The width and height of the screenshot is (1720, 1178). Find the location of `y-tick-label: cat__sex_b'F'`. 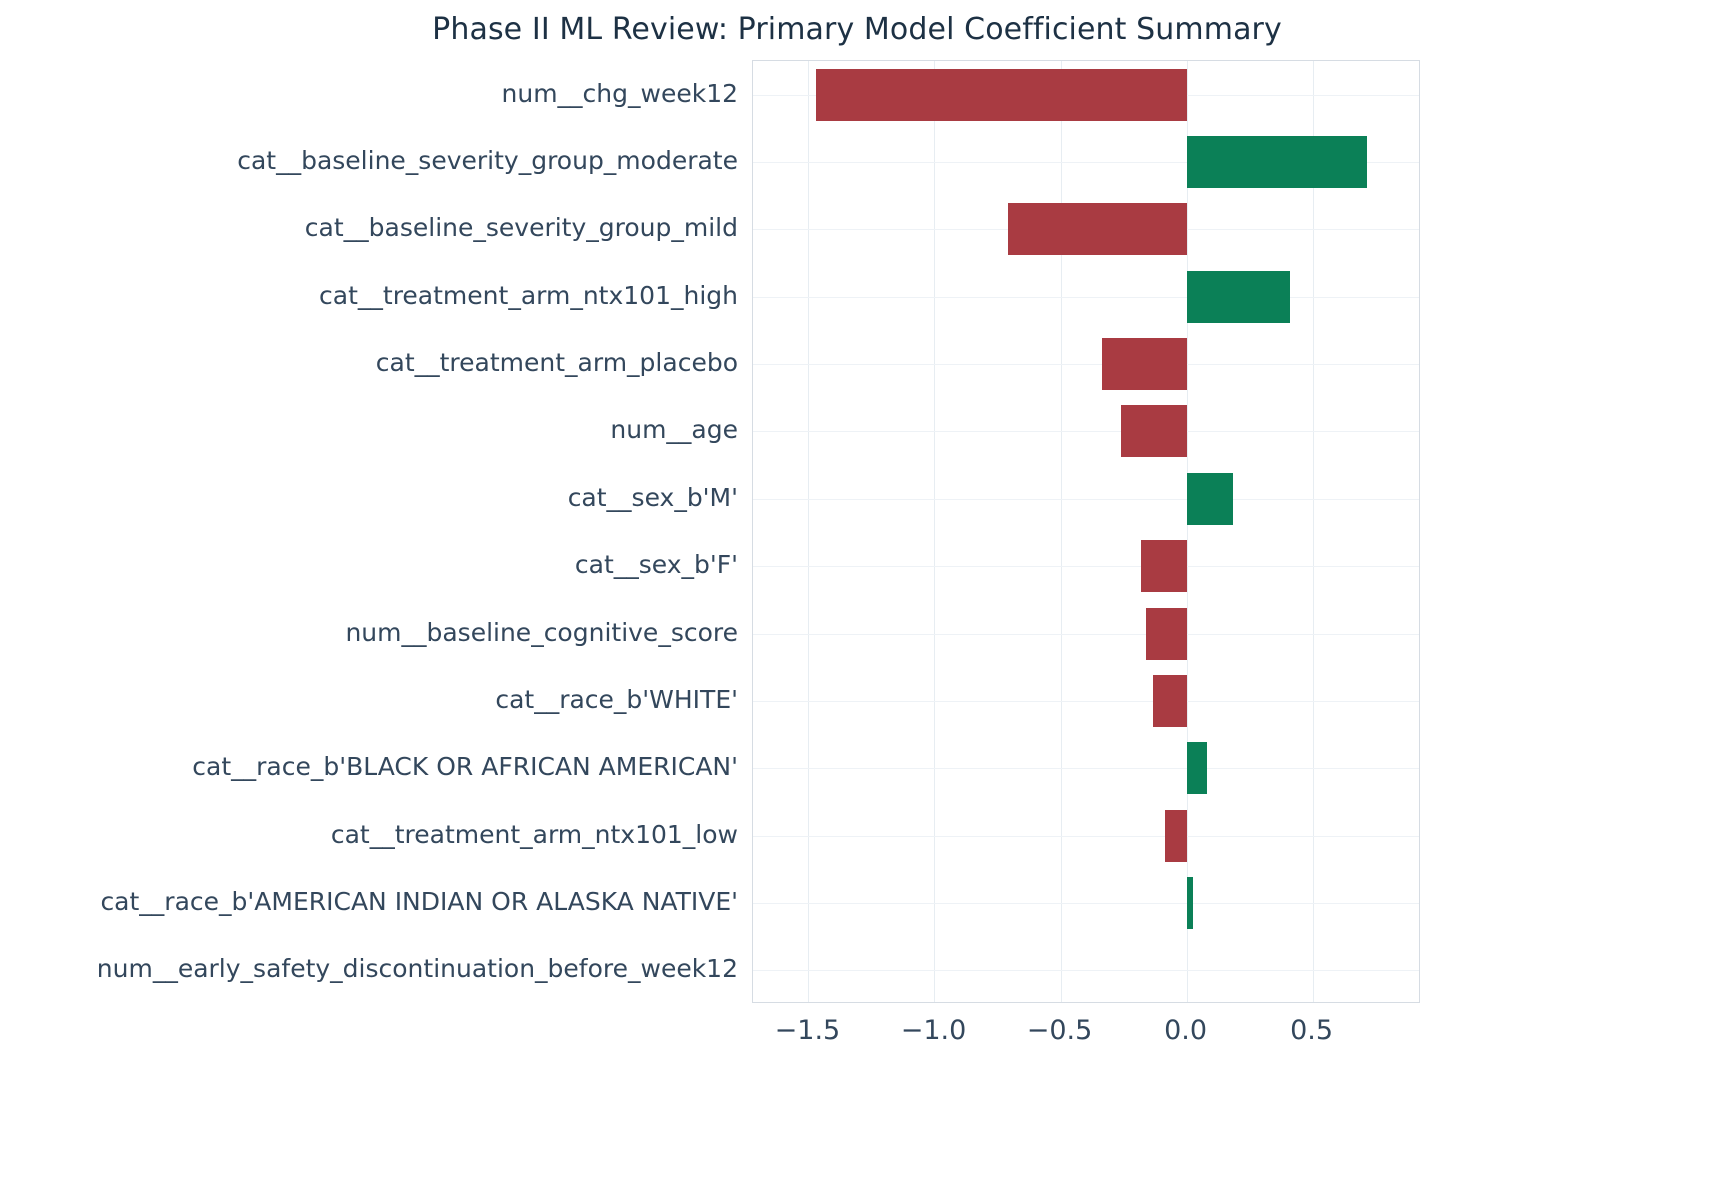

y-tick-label: cat__sex_b'F' is located at coordinates (656, 565).